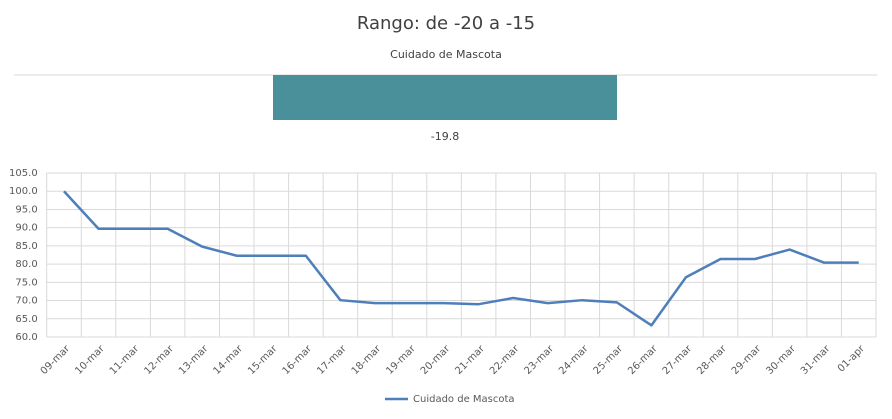 This screenshot has height=419, width=892. What do you see at coordinates (445, 97) in the screenshot?
I see `bar` at bounding box center [445, 97].